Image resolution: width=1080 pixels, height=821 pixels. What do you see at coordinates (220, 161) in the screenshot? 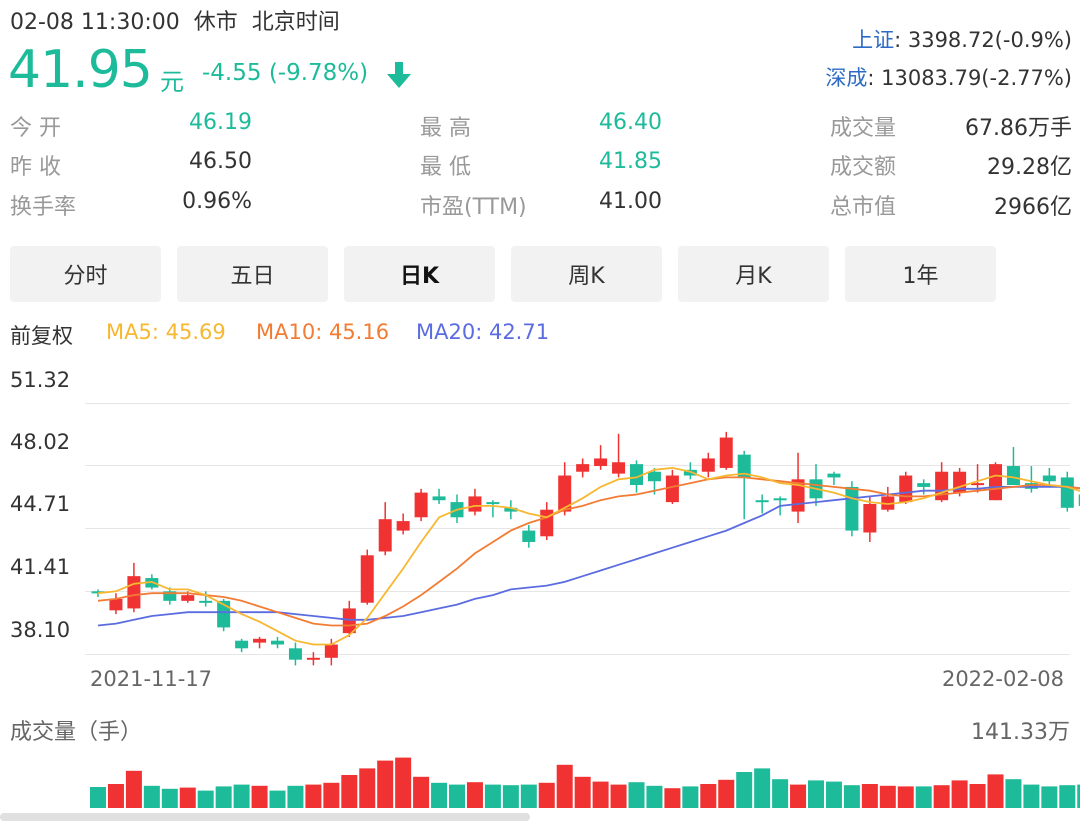
I see `stat-value-prev-close: 46.50` at bounding box center [220, 161].